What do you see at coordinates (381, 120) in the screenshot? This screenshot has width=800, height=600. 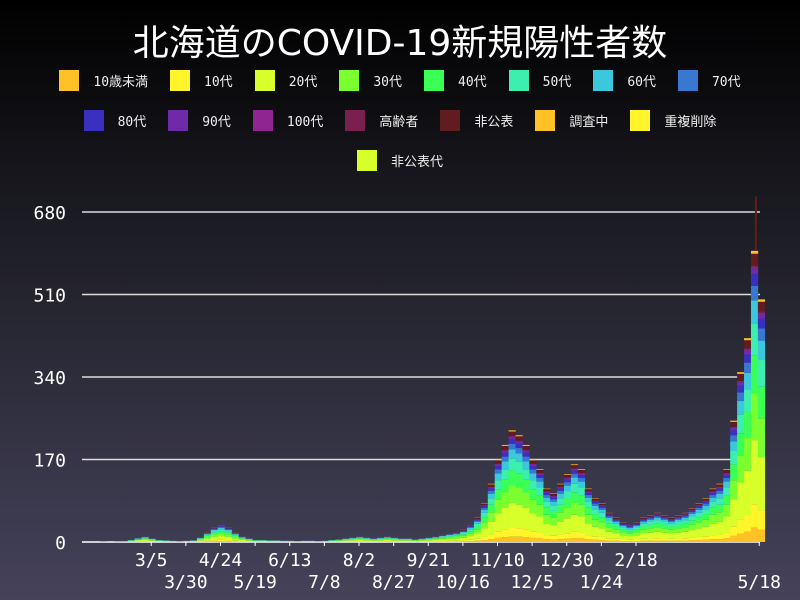 I see `legend-item: 高齢者` at bounding box center [381, 120].